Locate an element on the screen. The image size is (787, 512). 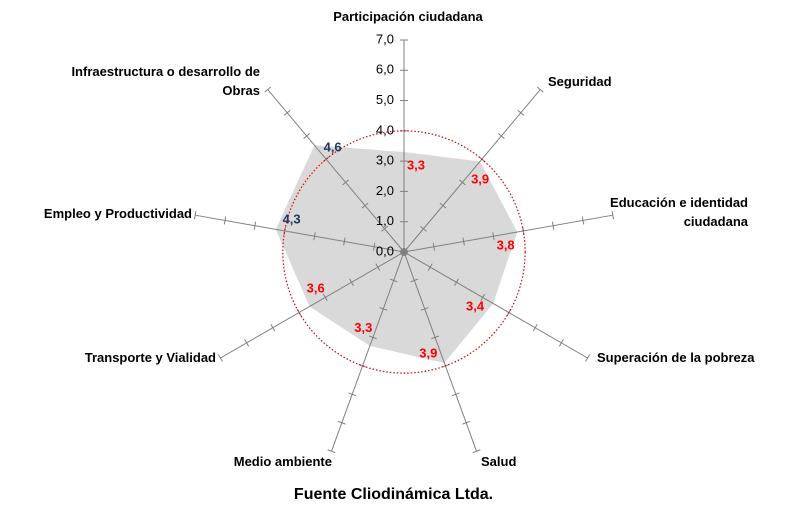
r-tick-label: 2,0 is located at coordinates (385, 190).